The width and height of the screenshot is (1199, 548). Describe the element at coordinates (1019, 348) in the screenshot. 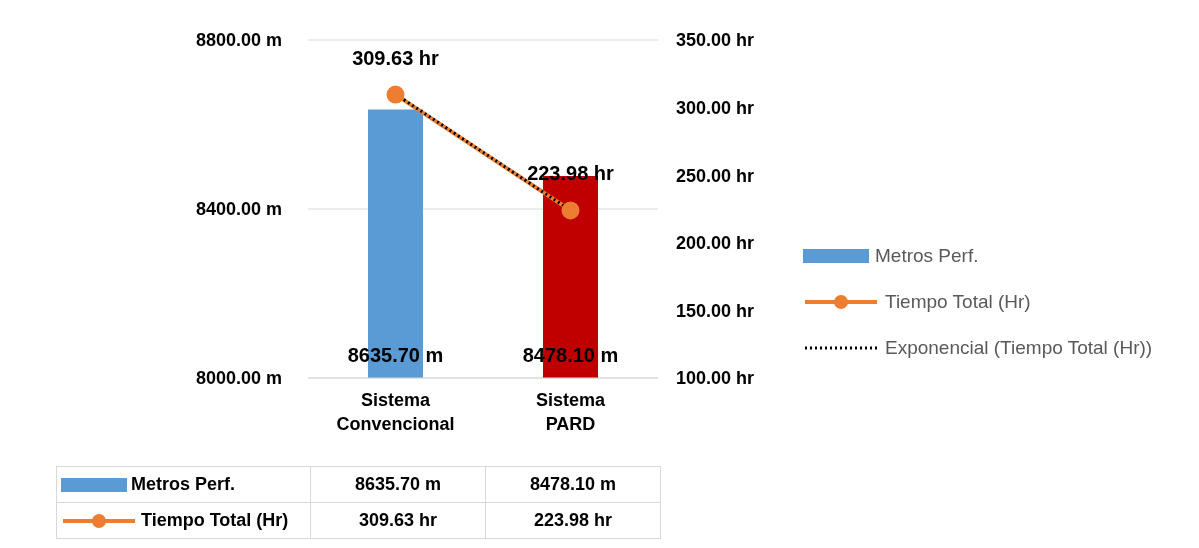

I see `legend-label: Exponencial (Tiempo Total (Hr))` at that location.